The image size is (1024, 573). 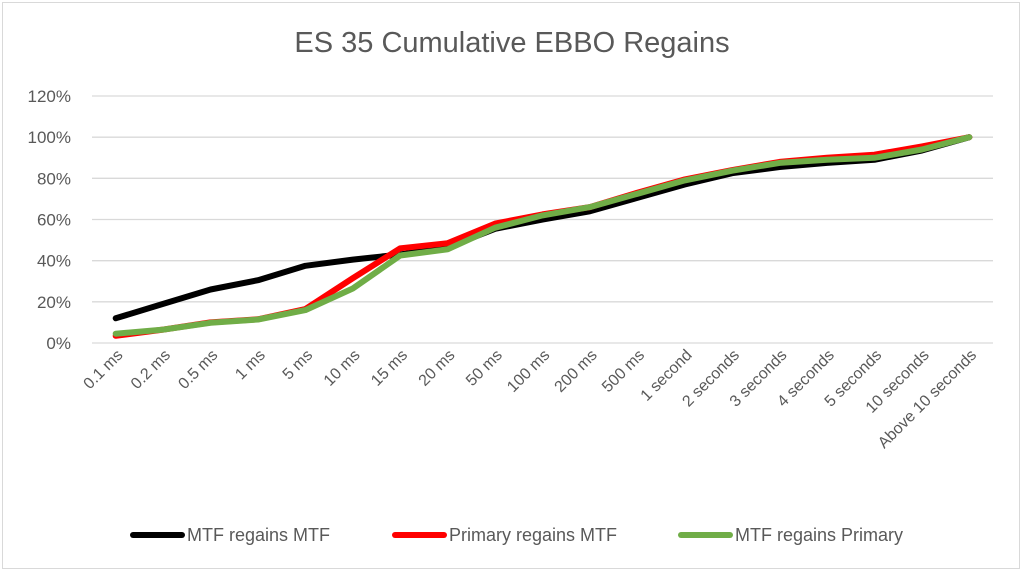 I want to click on legend-label: Primary regains MTF, so click(x=533, y=535).